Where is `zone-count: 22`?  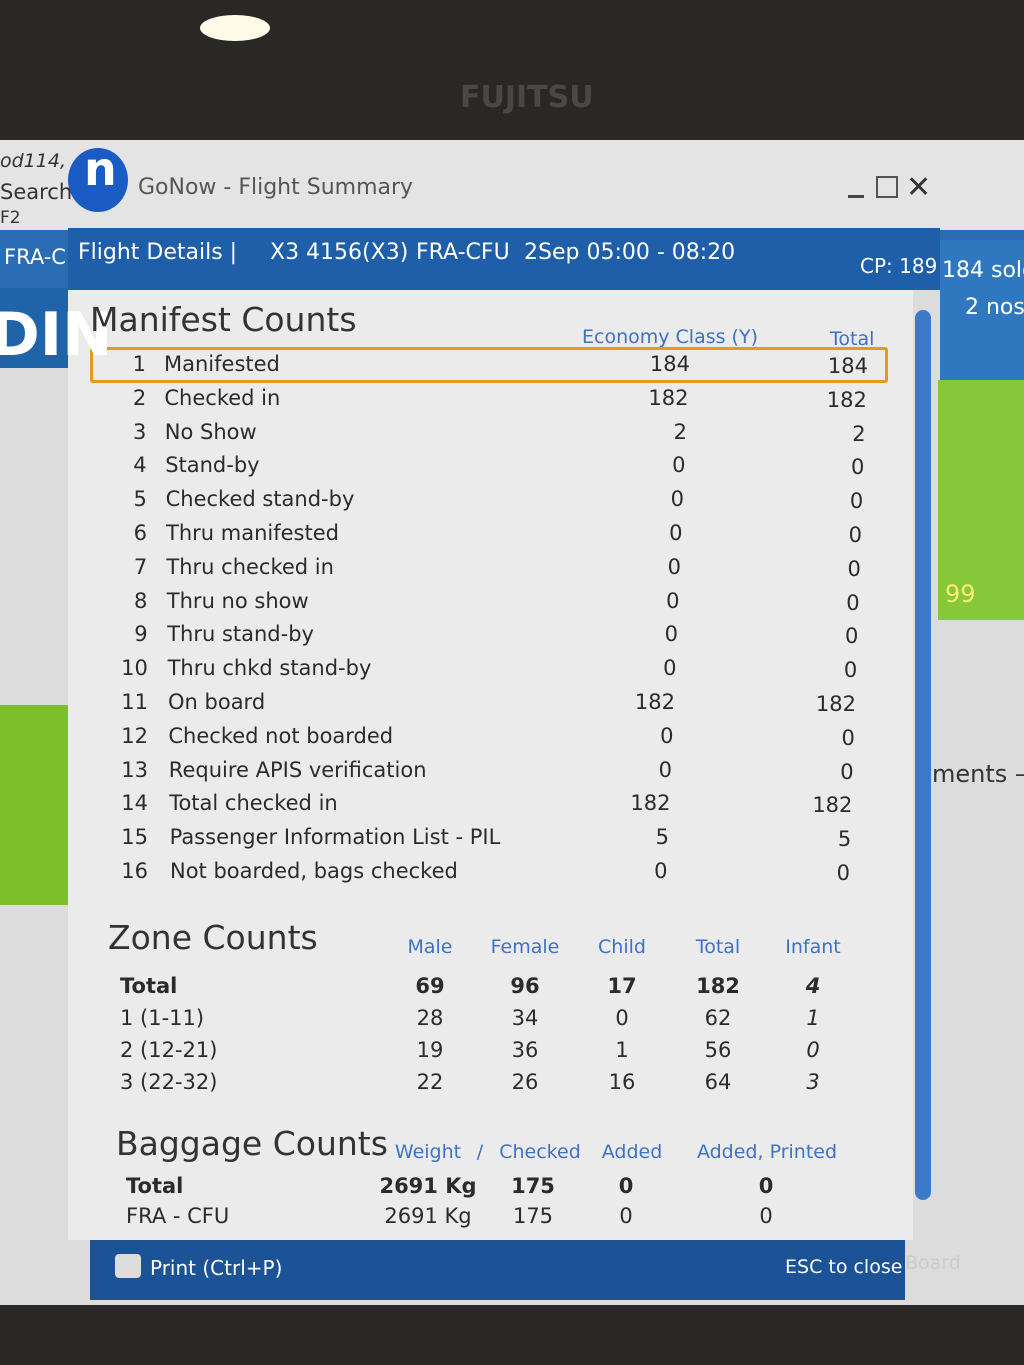 zone-count: 22 is located at coordinates (430, 1082).